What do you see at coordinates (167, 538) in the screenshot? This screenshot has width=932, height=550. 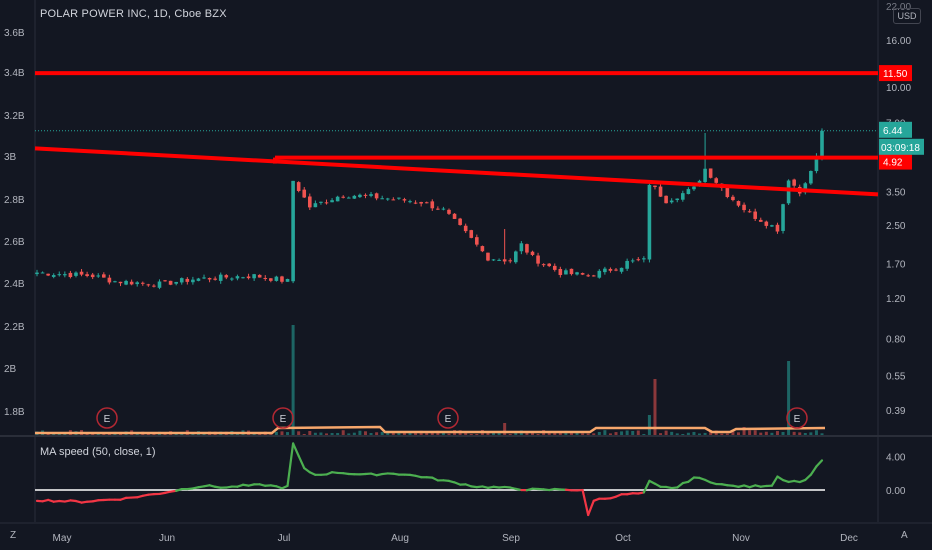 I see `time-axis-tick: Jun` at bounding box center [167, 538].